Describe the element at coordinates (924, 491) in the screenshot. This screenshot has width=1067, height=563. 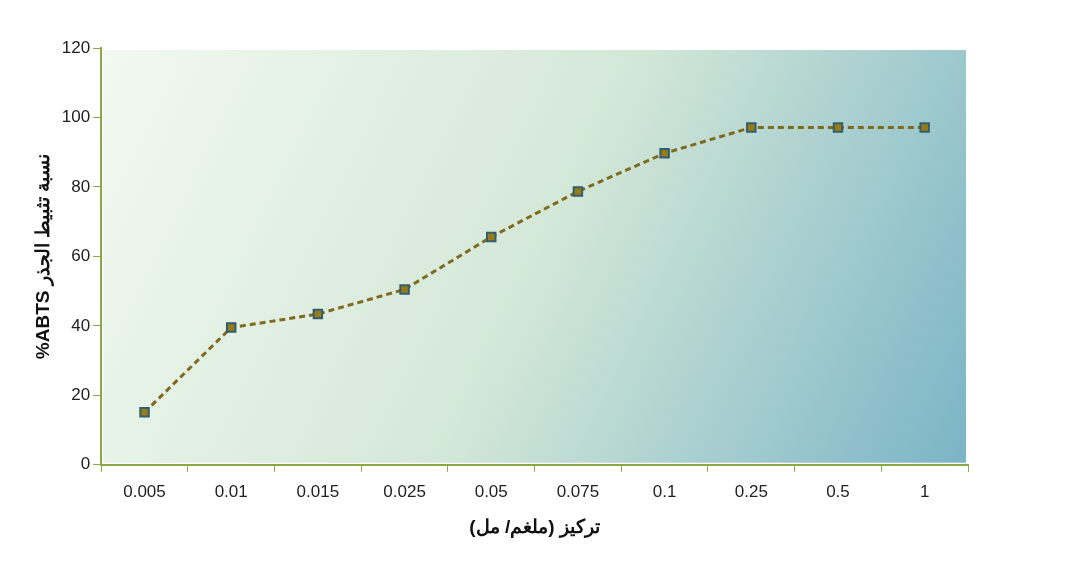
I see `x-tick-label: 1` at that location.